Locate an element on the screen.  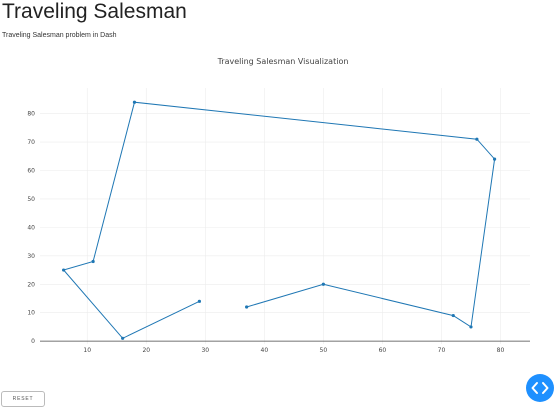
y-tick-label: 0 is located at coordinates (33, 341).